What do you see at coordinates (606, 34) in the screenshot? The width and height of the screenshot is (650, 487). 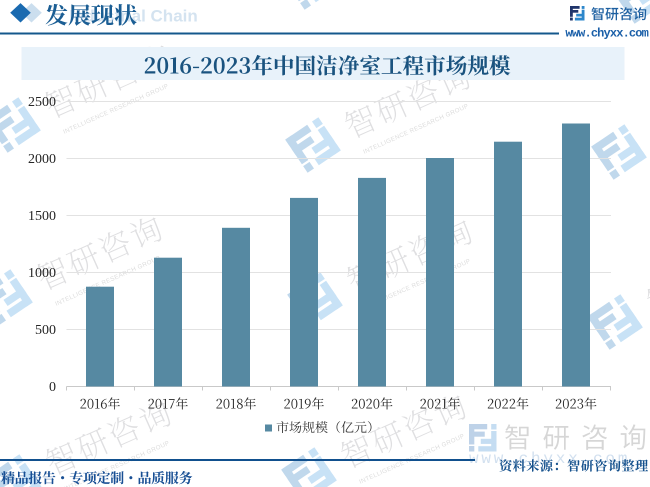 I see `svg-text: www.chyxx.com` at bounding box center [606, 34].